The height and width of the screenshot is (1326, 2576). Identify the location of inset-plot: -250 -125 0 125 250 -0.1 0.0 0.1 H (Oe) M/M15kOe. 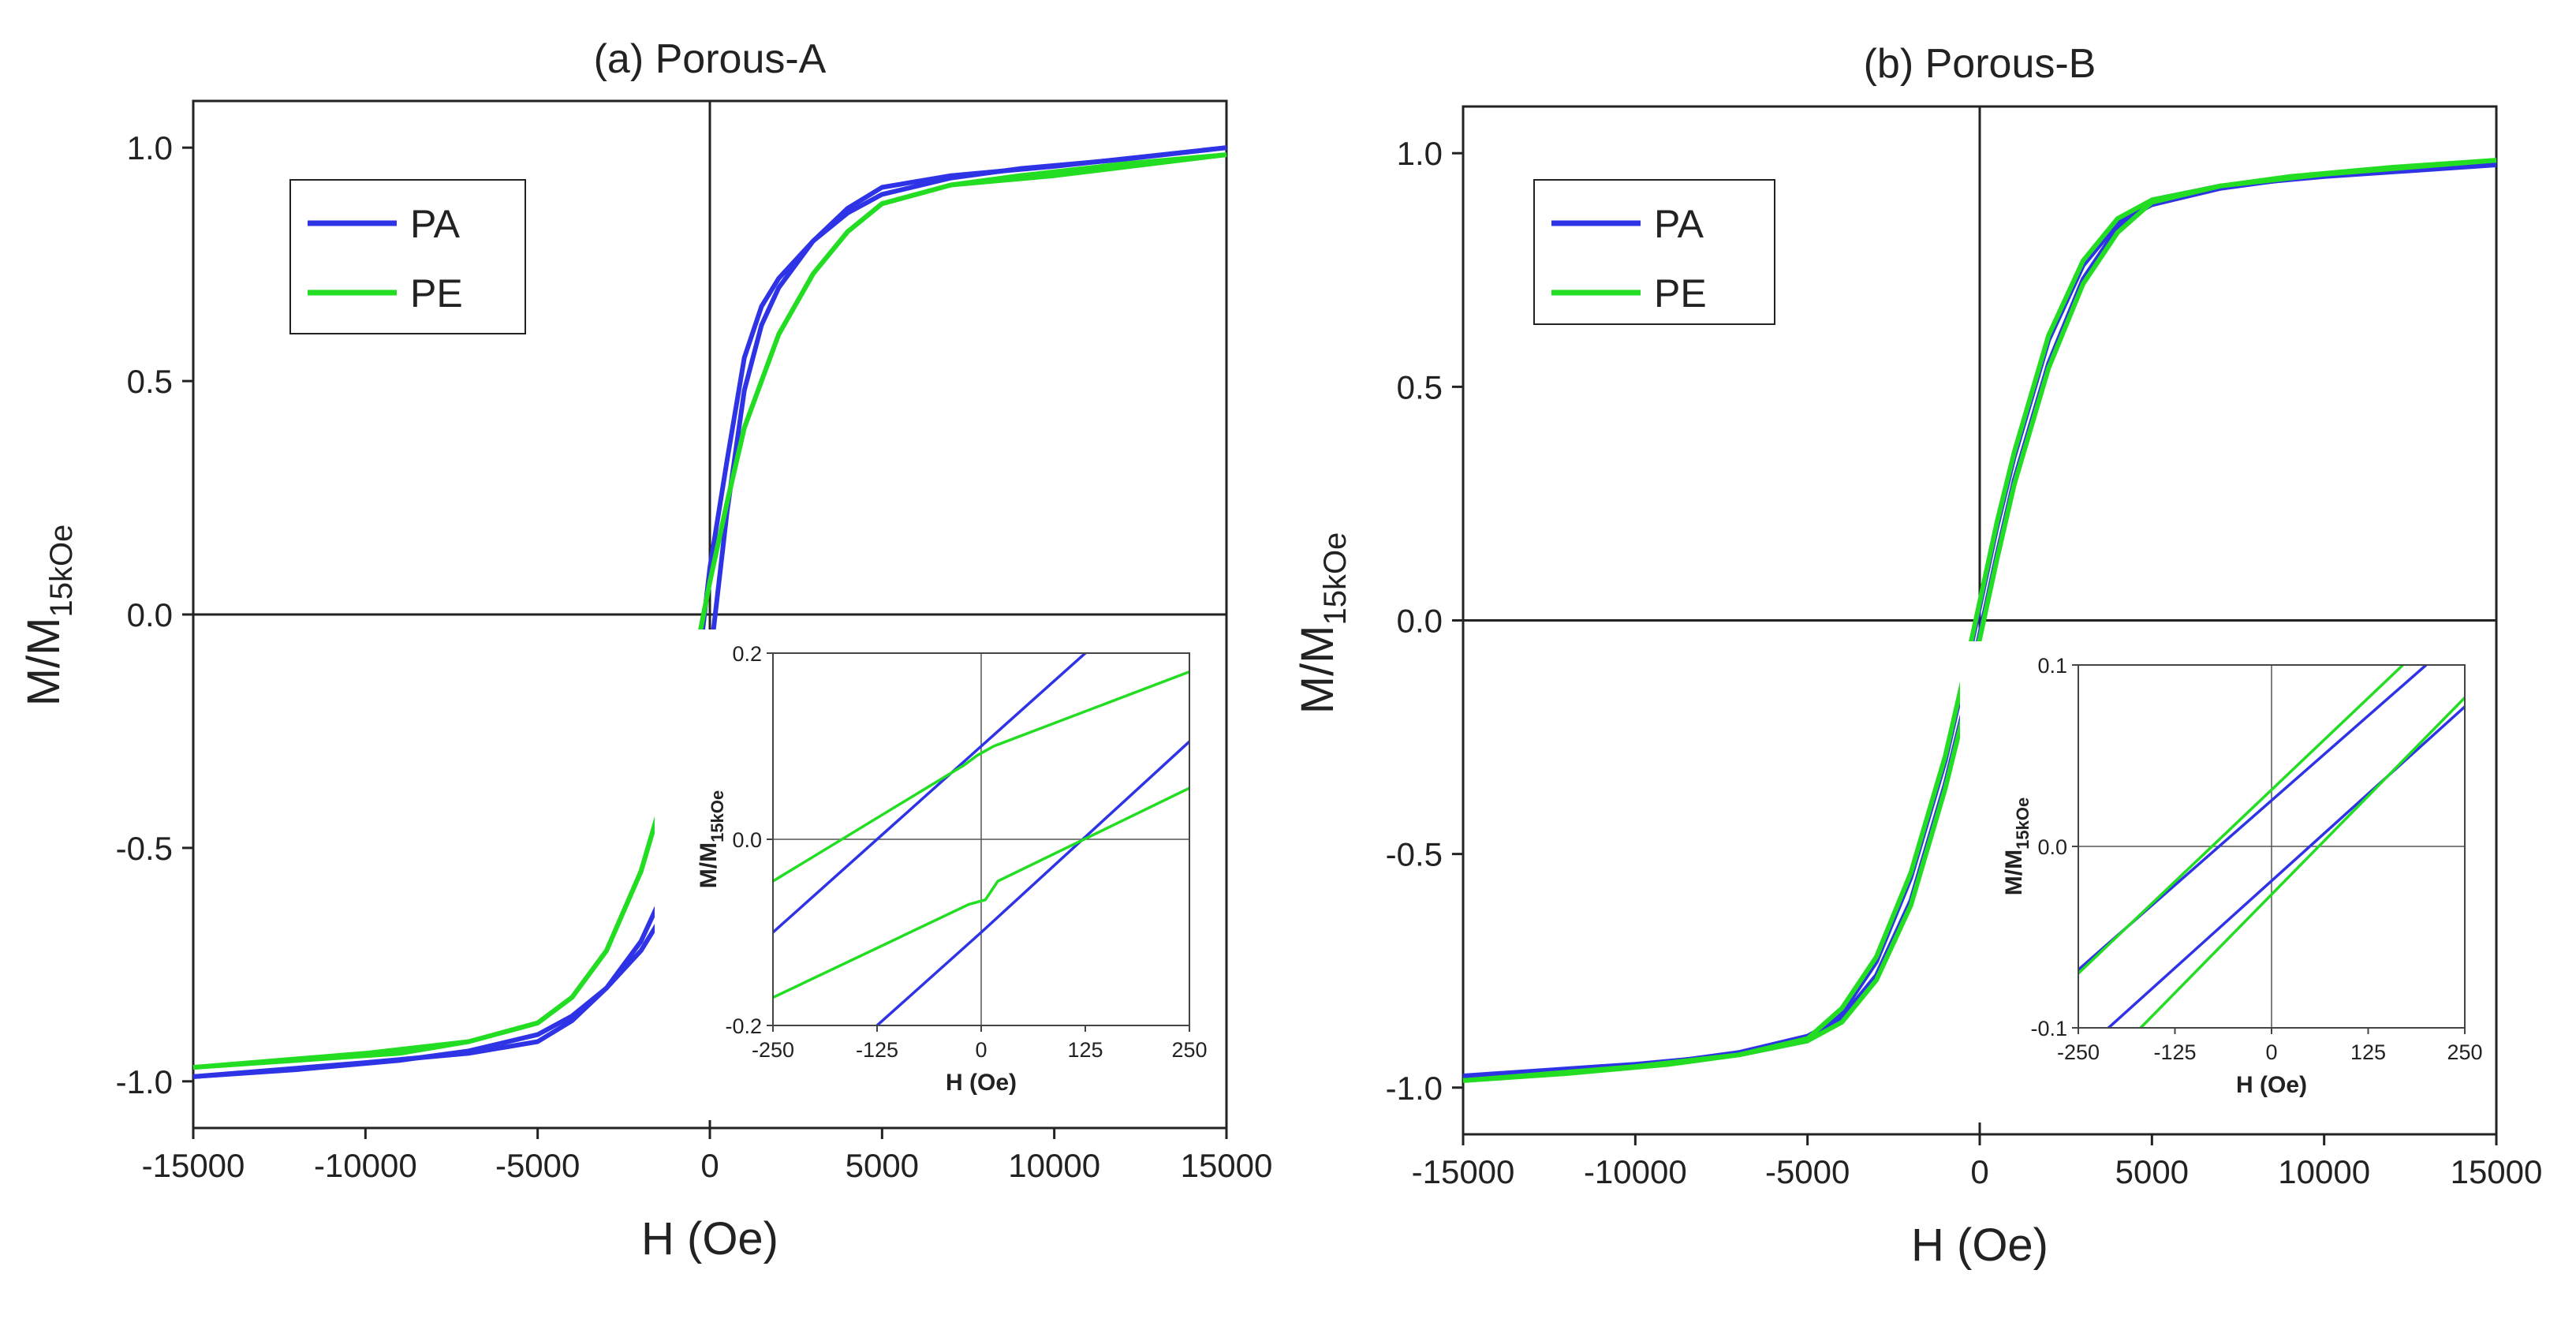
(2224, 881).